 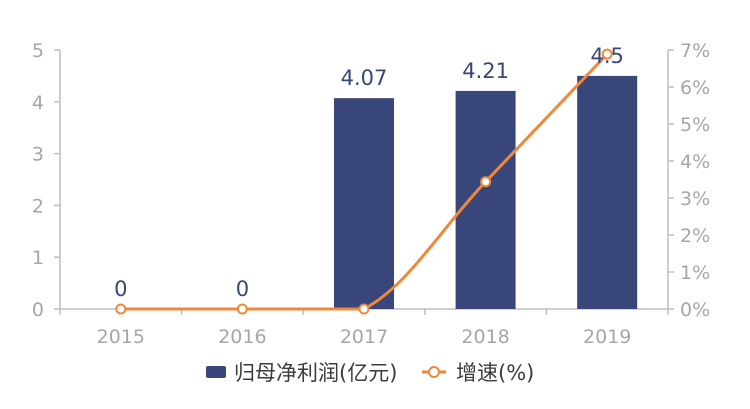 I want to click on bar-value-label: 4.21, so click(x=485, y=71).